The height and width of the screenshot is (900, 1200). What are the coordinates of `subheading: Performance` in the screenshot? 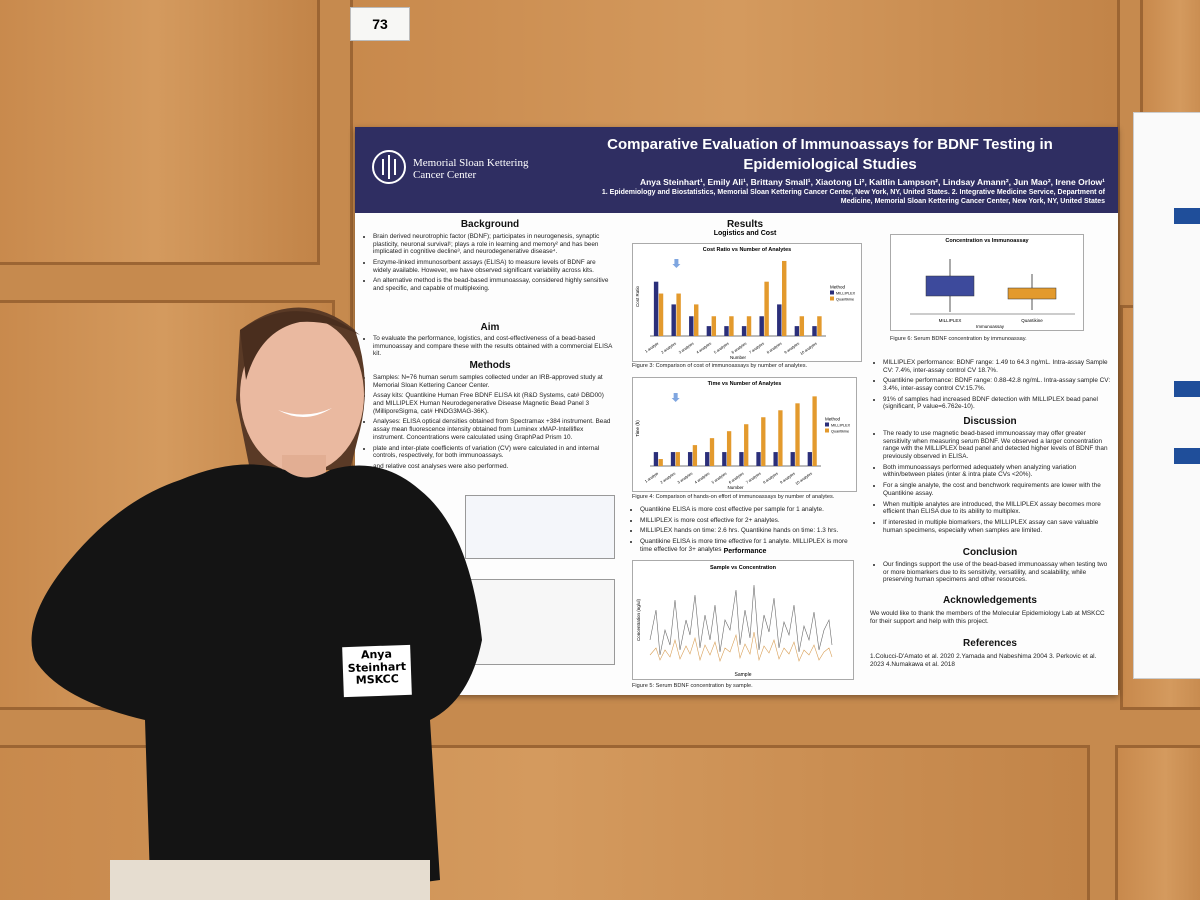 It's located at (745, 551).